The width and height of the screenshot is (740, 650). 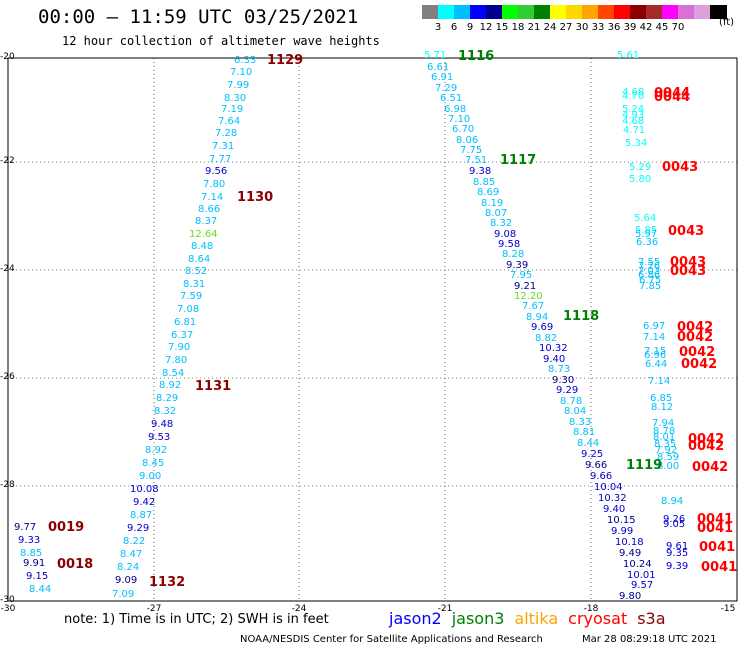 What do you see at coordinates (649, 639) in the screenshot?
I see `generated-timestamp: Mar 28 08:29:18 UTC 2021` at bounding box center [649, 639].